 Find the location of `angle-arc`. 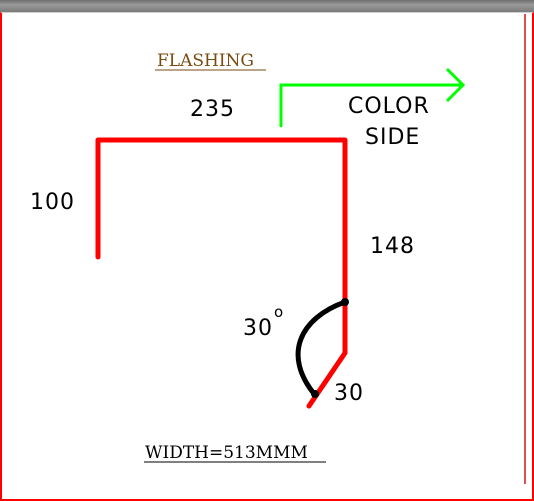

angle-arc is located at coordinates (321, 348).